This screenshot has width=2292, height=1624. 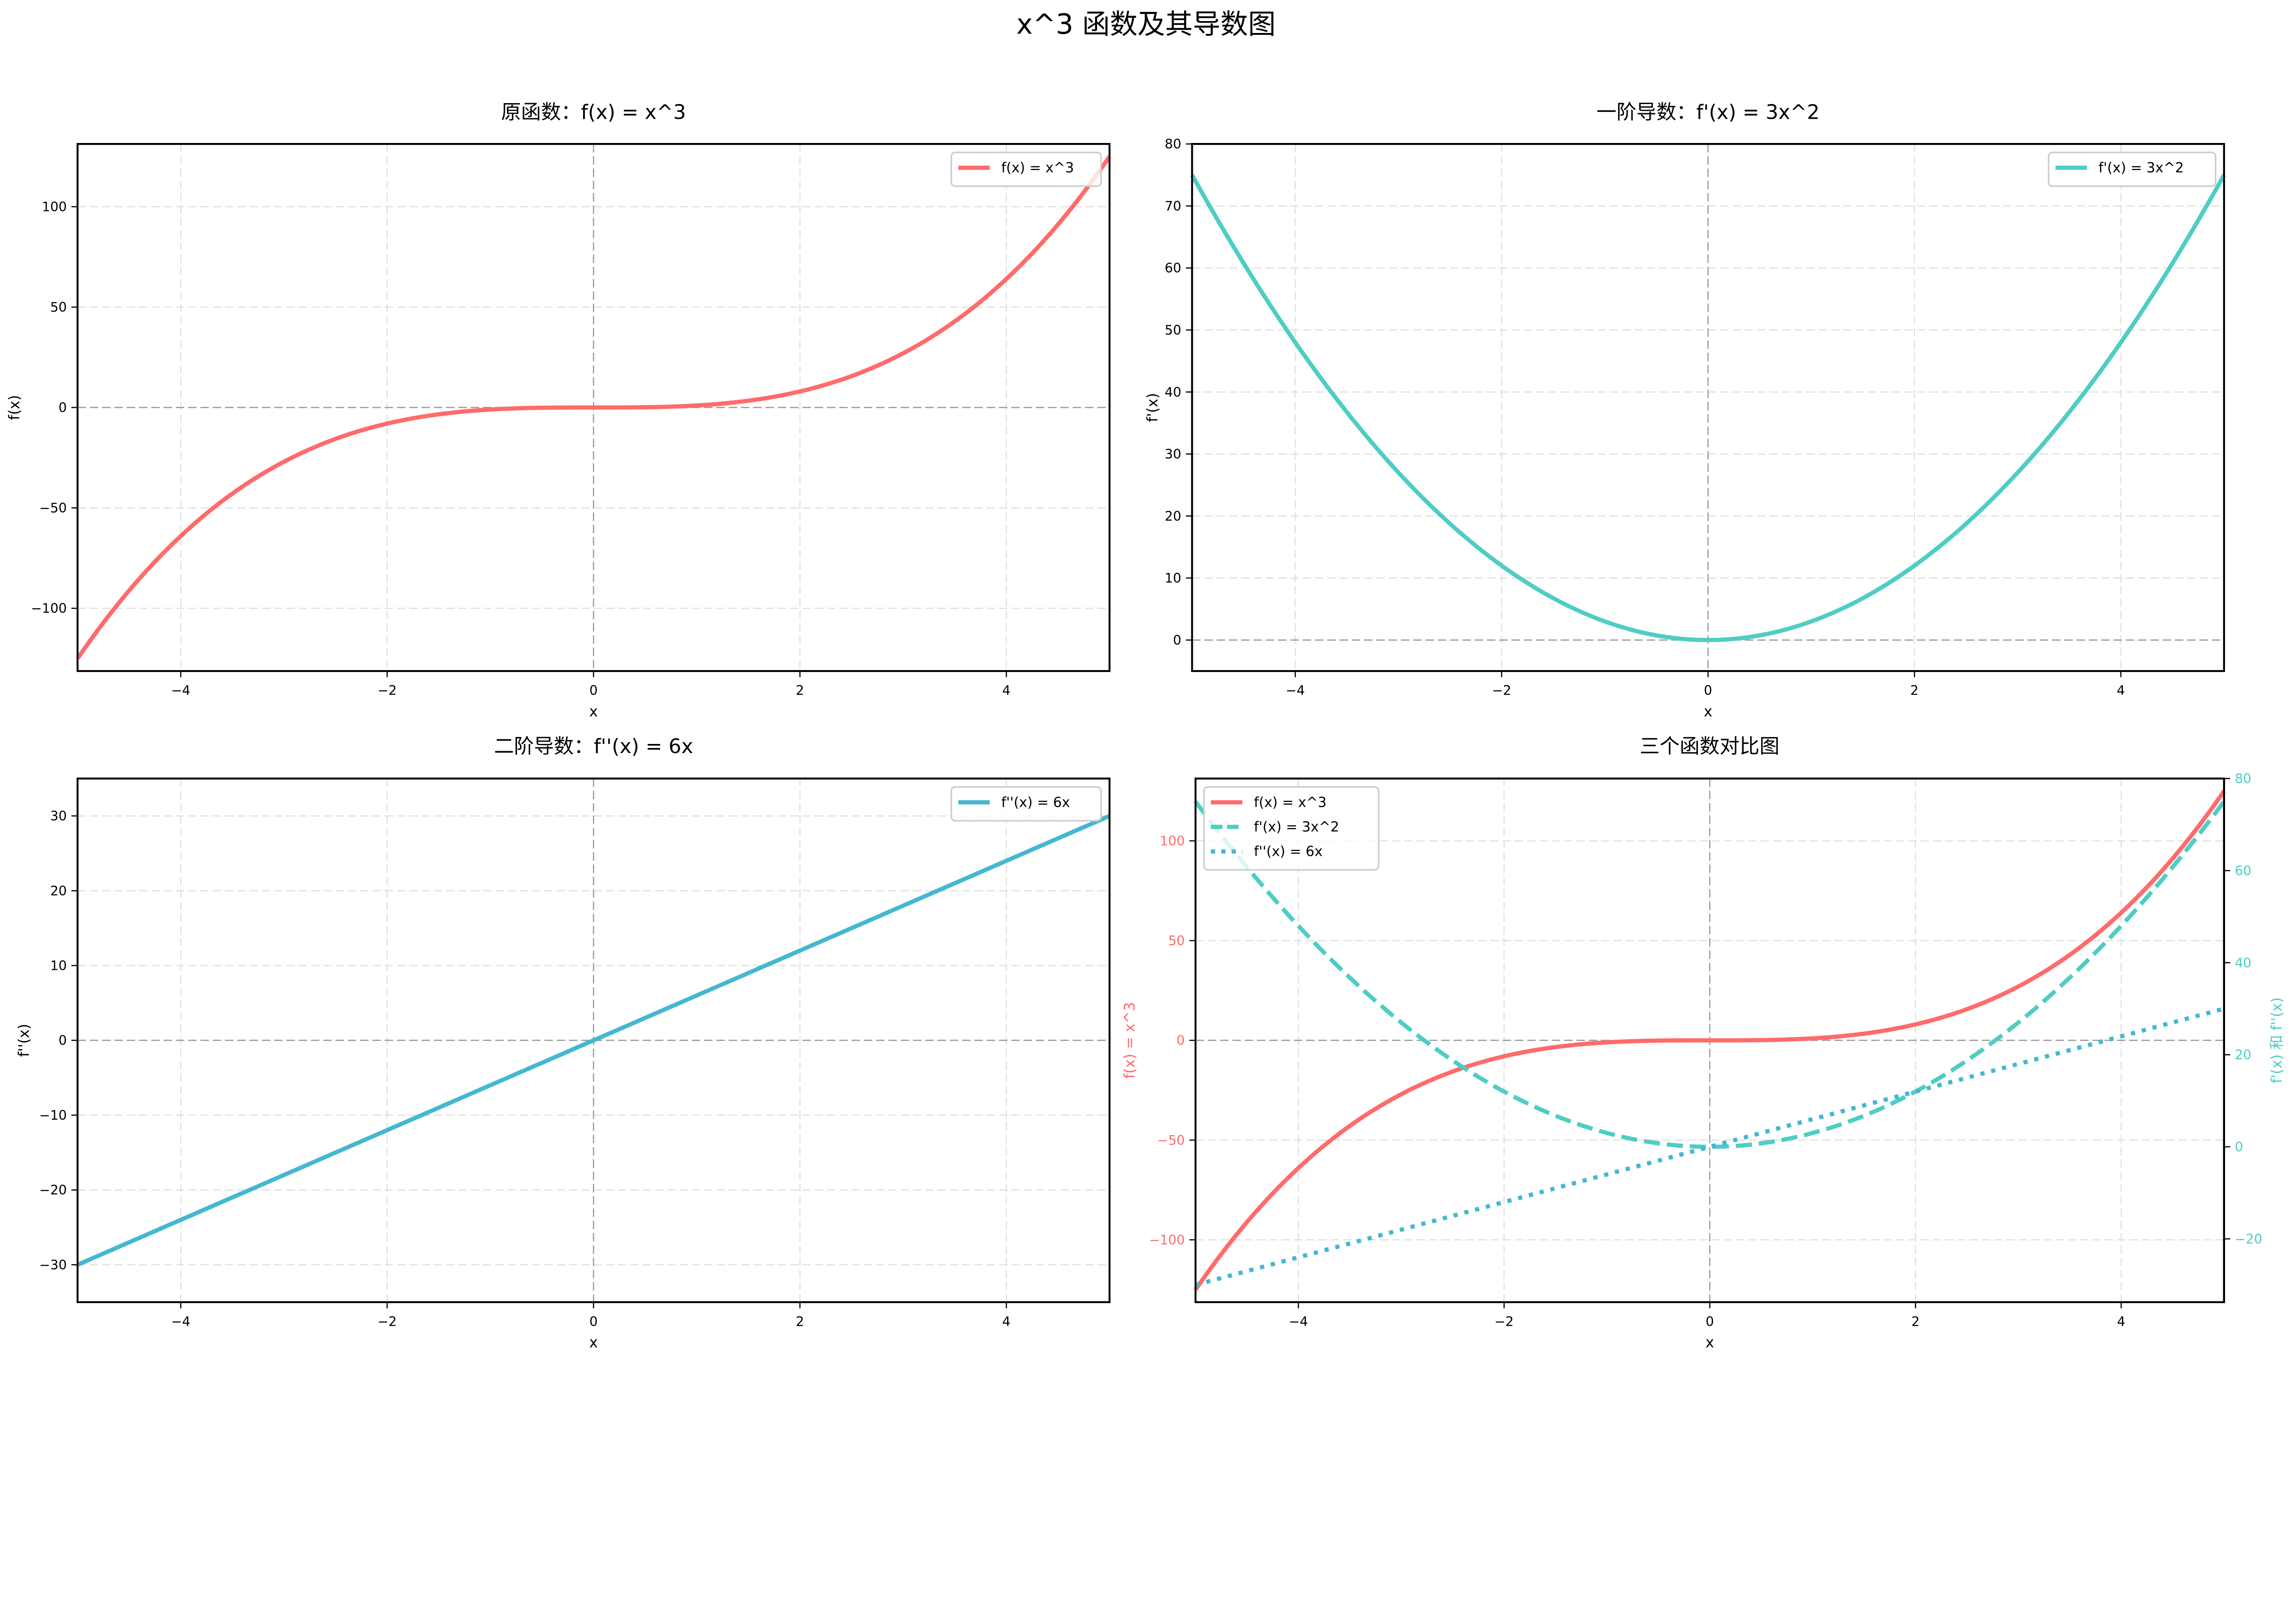 I want to click on y-axis-ticks-left: −100 −50 0 50 100, so click(x=1172, y=1041).